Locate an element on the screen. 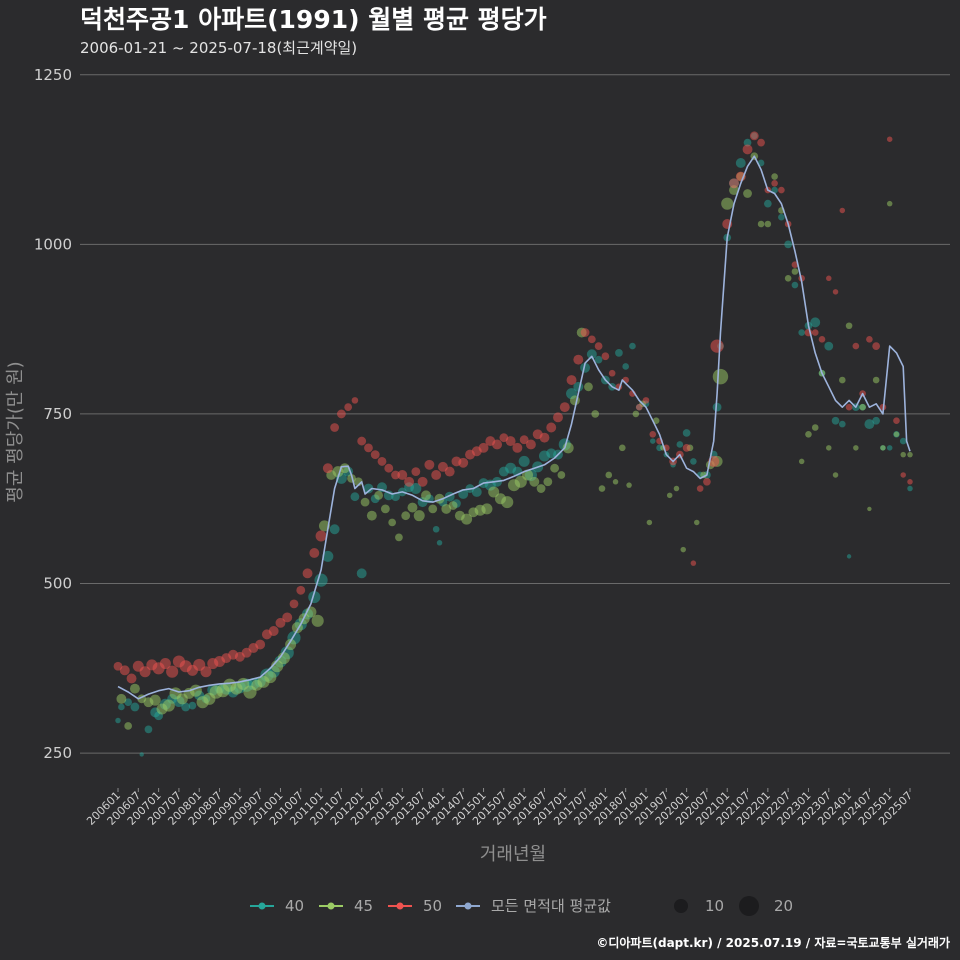  chart-subtitle: 2006-01-21 ~ 2025-07-18(최근계약일) is located at coordinates (218, 48).